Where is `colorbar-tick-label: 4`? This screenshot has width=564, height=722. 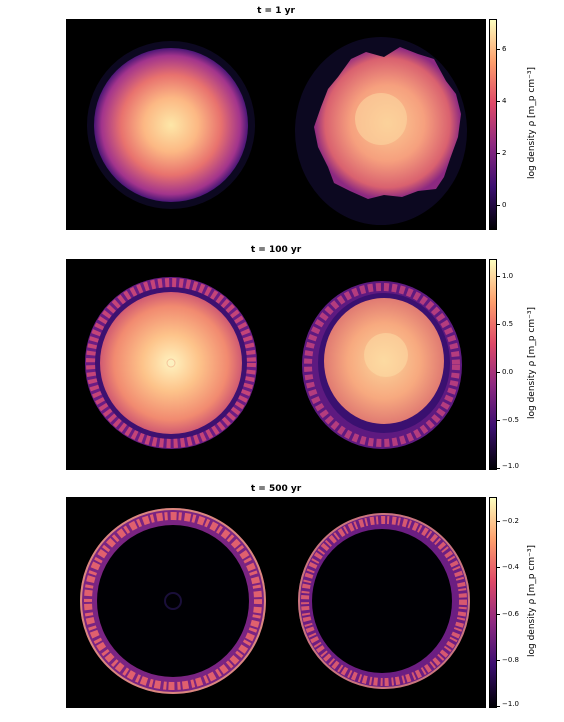
colorbar-tick-label: 4 is located at coordinates (504, 101).